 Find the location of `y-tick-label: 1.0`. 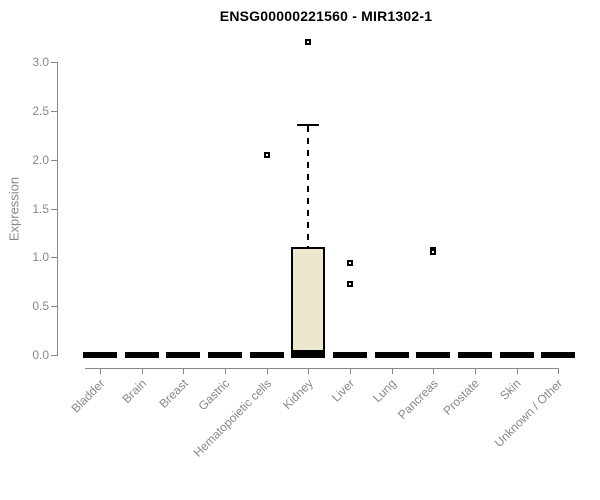

y-tick-label: 1.0 is located at coordinates (40, 257).